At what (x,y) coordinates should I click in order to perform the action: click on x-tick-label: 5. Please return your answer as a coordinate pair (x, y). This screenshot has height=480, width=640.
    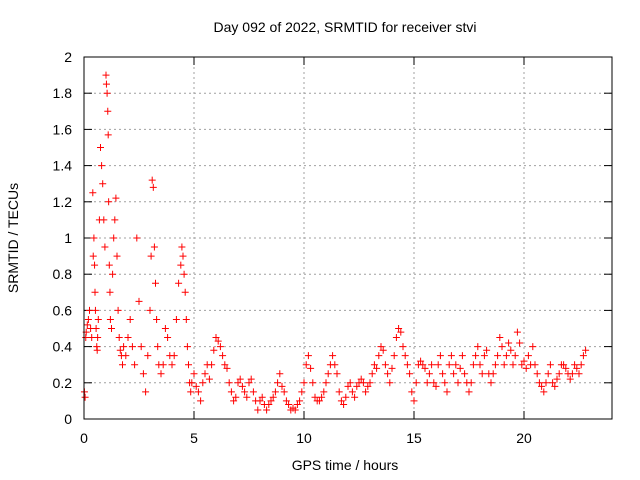
    Looking at the image, I should click on (194, 438).